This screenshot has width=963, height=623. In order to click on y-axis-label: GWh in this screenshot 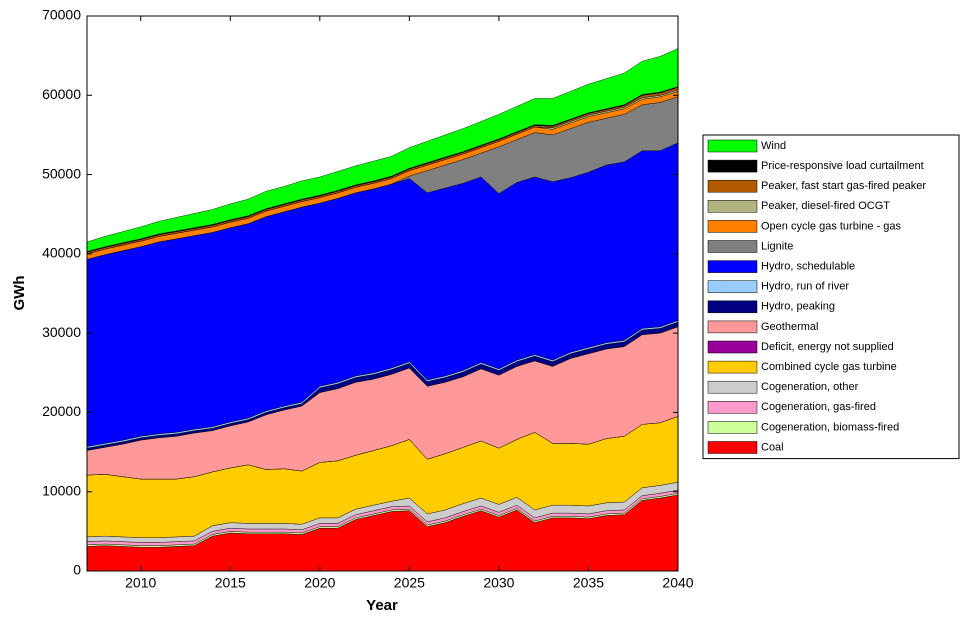, I will do `click(19, 293)`.